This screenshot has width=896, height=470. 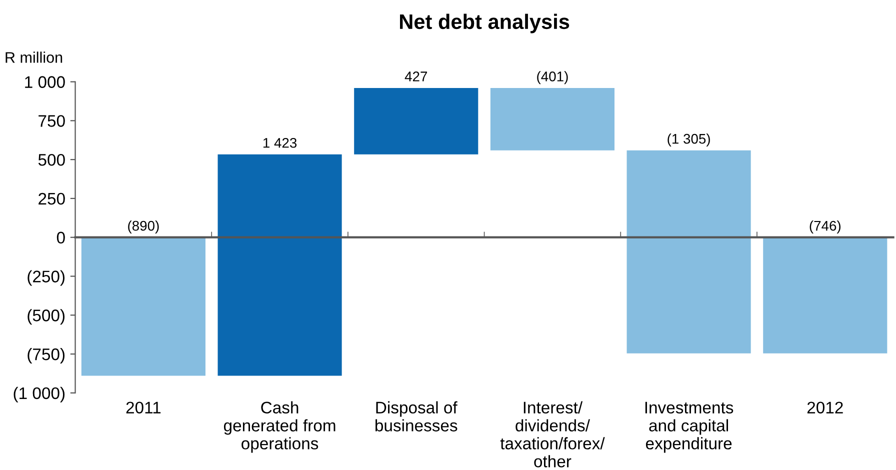 What do you see at coordinates (689, 427) in the screenshot?
I see `x-tick-label: Investments and capital expenditure` at bounding box center [689, 427].